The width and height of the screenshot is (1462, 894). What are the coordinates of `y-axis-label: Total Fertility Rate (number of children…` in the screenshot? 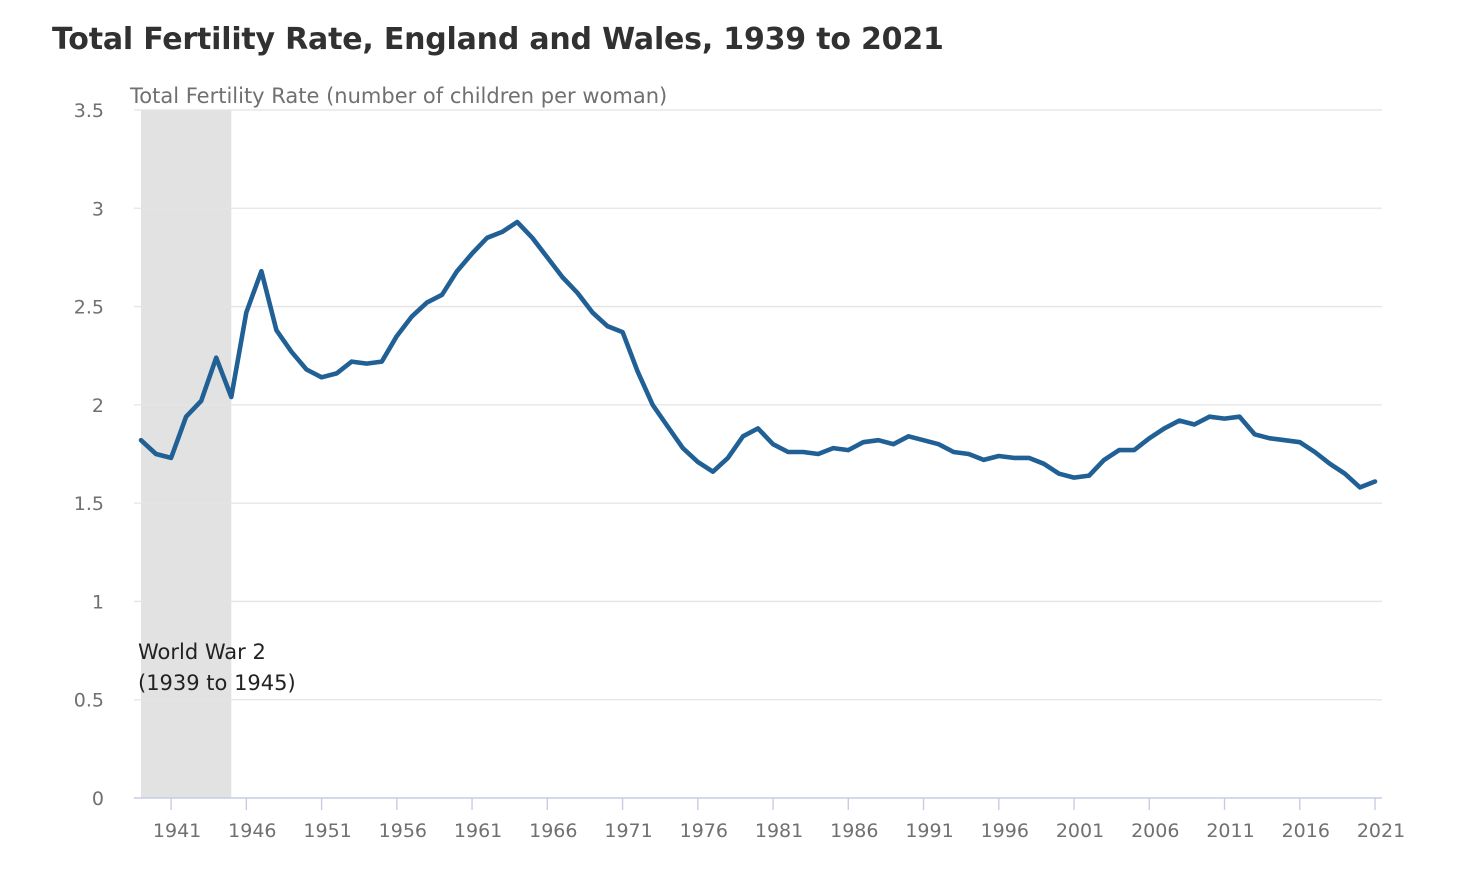 It's located at (398, 96).